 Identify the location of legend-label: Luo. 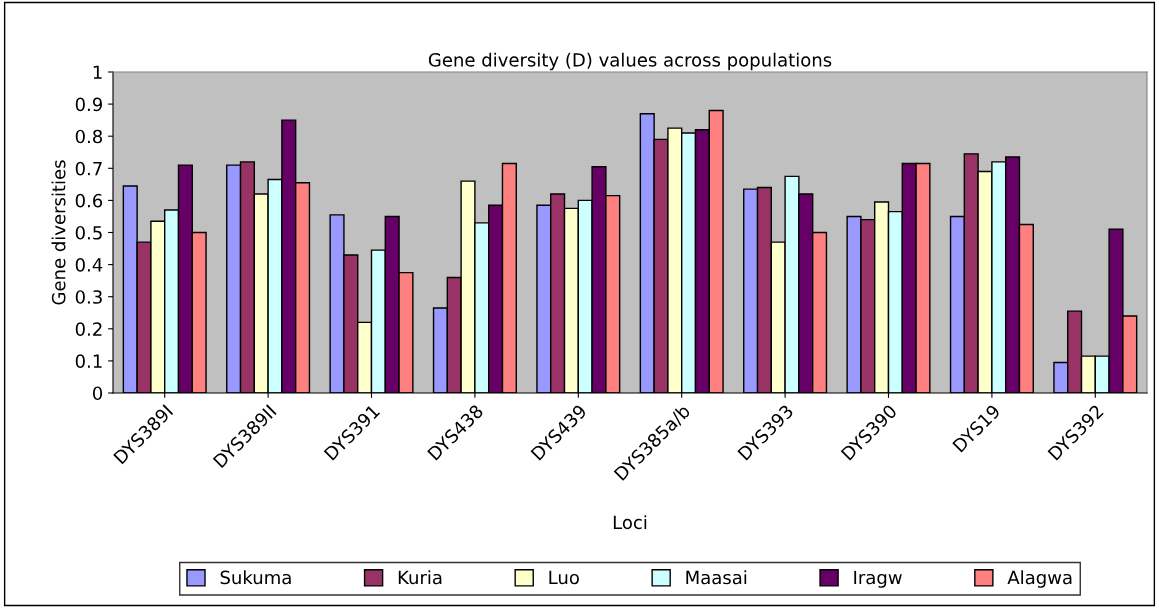
(564, 577).